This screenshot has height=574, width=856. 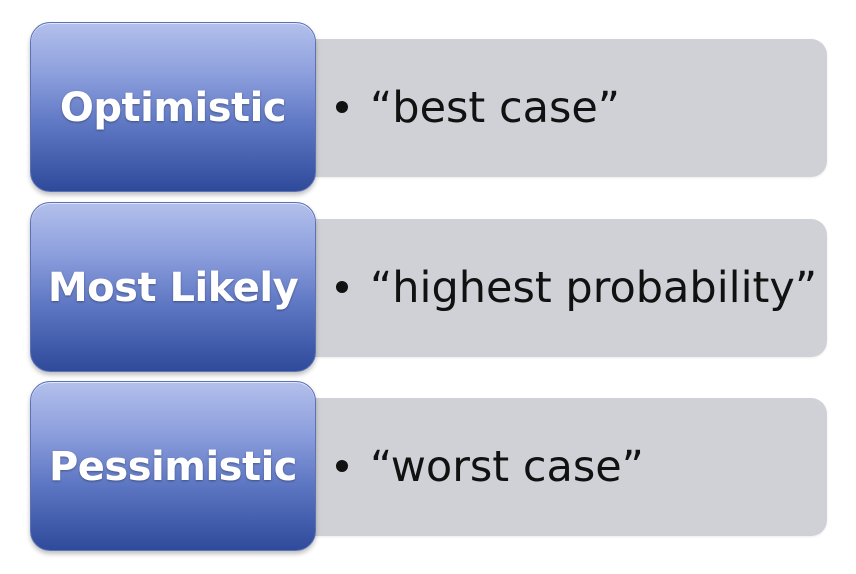 I want to click on label-box: Optimistic, so click(x=173, y=107).